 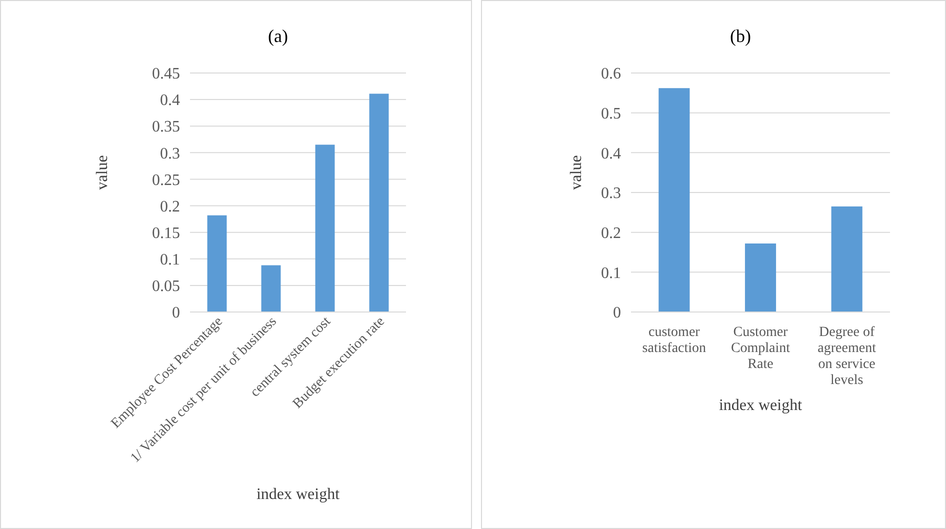 What do you see at coordinates (611, 113) in the screenshot?
I see `y-tick-label: 0.5` at bounding box center [611, 113].